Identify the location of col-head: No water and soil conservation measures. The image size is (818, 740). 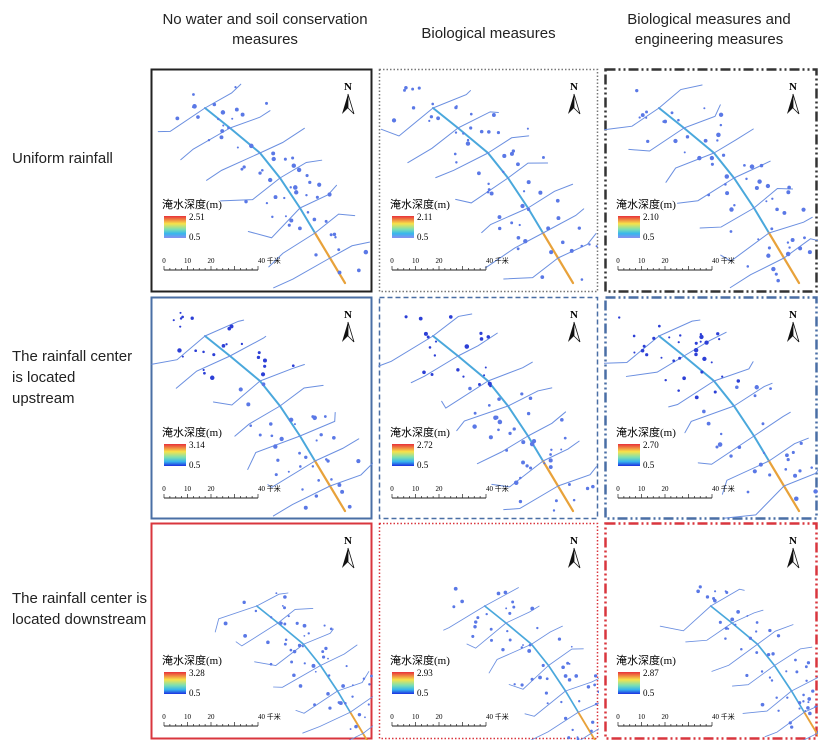
(265, 29).